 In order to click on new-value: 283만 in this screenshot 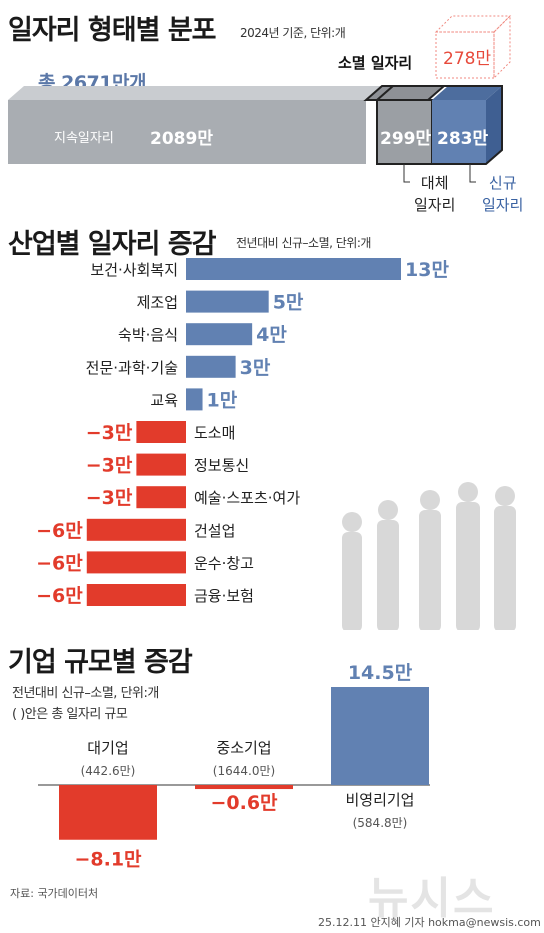, I will do `click(463, 139)`.